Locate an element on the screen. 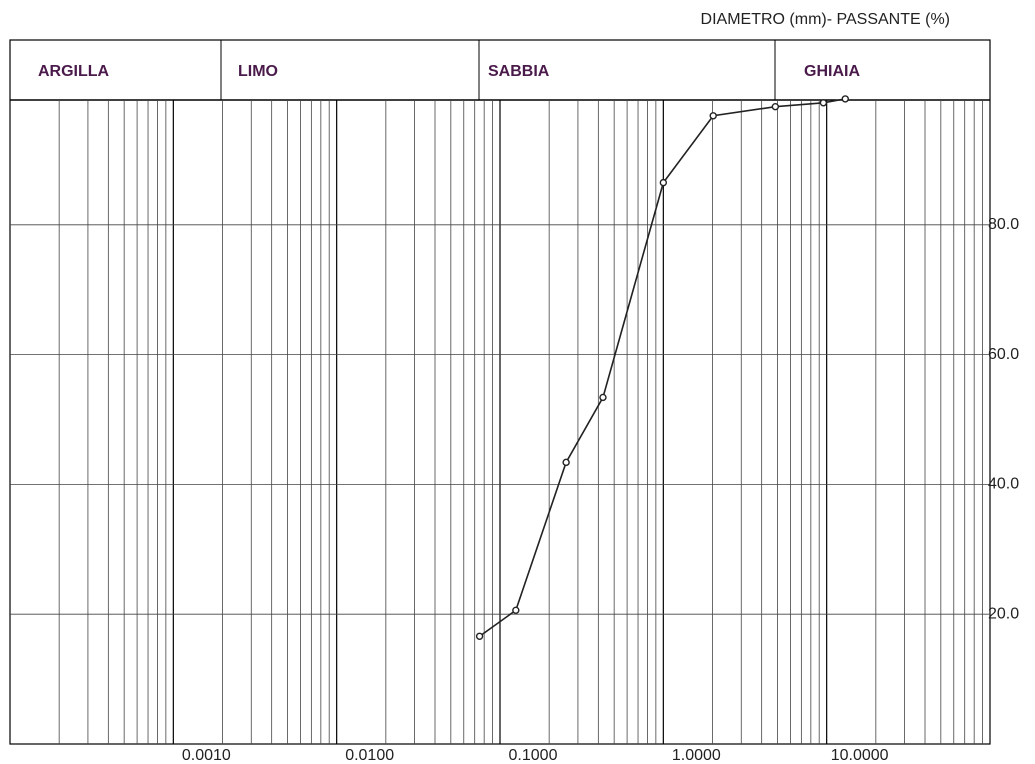 This screenshot has width=1035, height=764. y-tick-label: 80.0 is located at coordinates (1003, 224).